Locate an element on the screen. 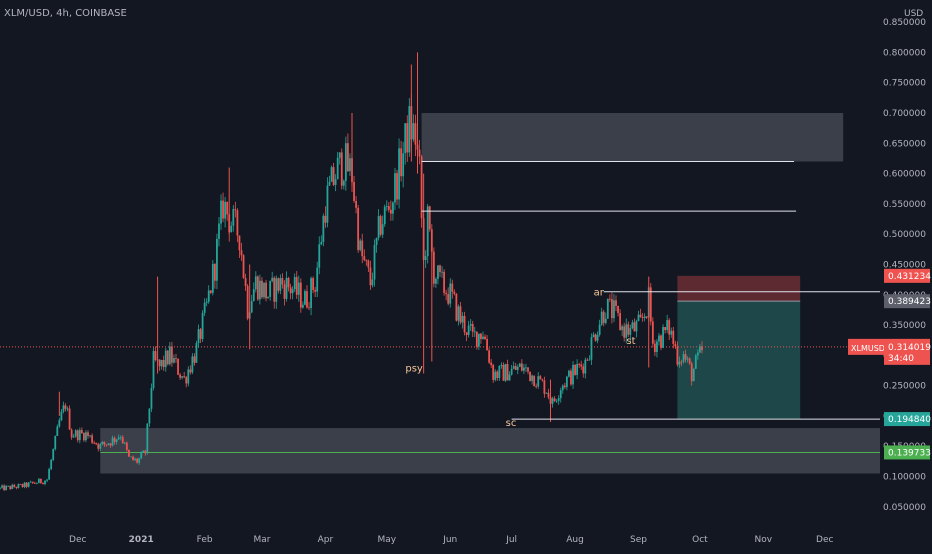  x-tick-label: Nov is located at coordinates (764, 540).